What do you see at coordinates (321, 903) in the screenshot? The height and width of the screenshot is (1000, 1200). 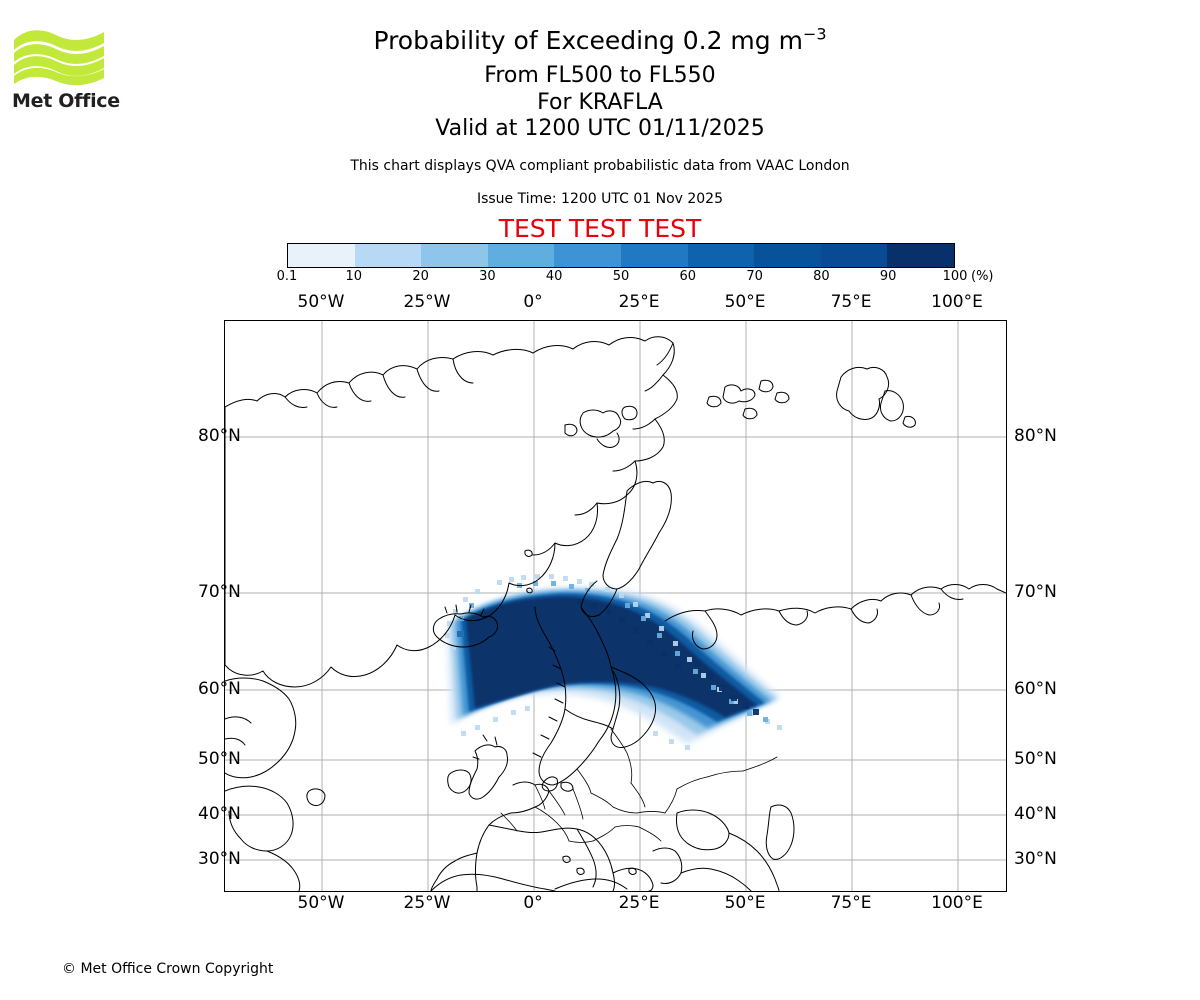 I see `lon-label-bottom-0: 50°W` at bounding box center [321, 903].